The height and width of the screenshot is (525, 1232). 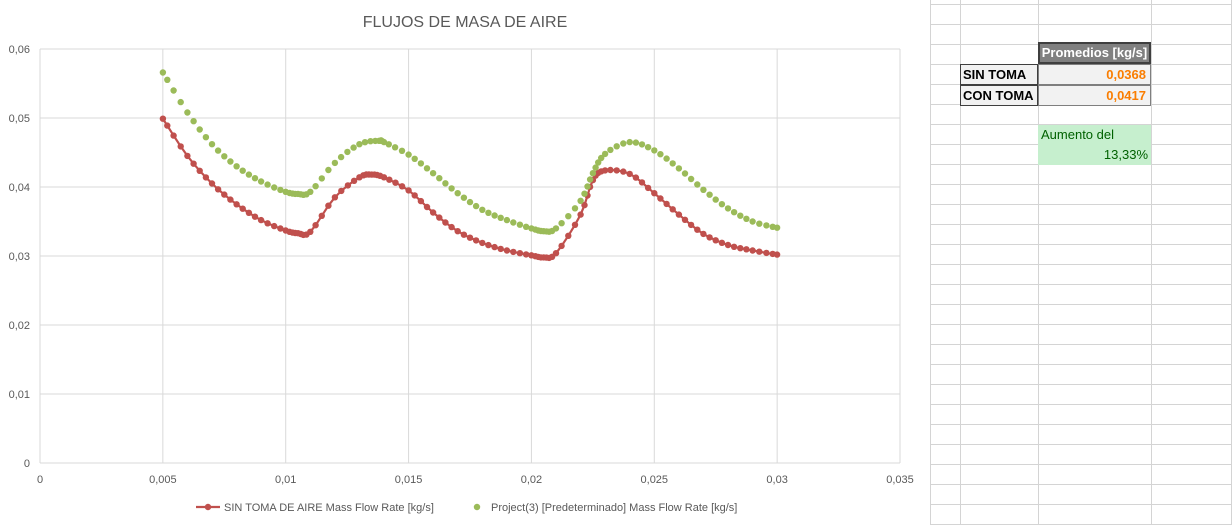 I want to click on y-tick-label: 0,06, so click(x=19, y=50).